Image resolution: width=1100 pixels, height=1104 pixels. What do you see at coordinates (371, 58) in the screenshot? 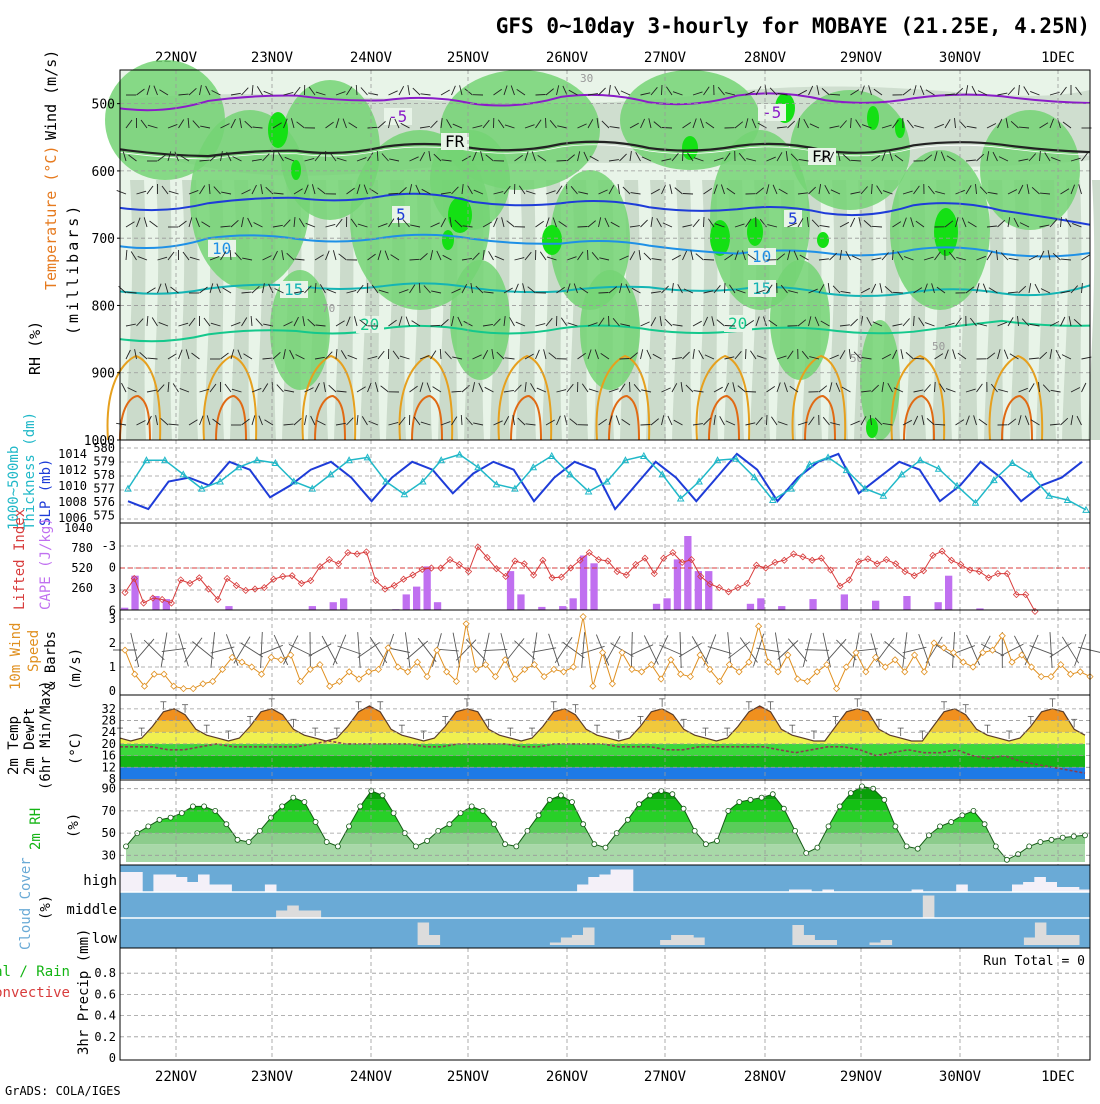
I see `top-date-label: 24NOV` at bounding box center [371, 58].